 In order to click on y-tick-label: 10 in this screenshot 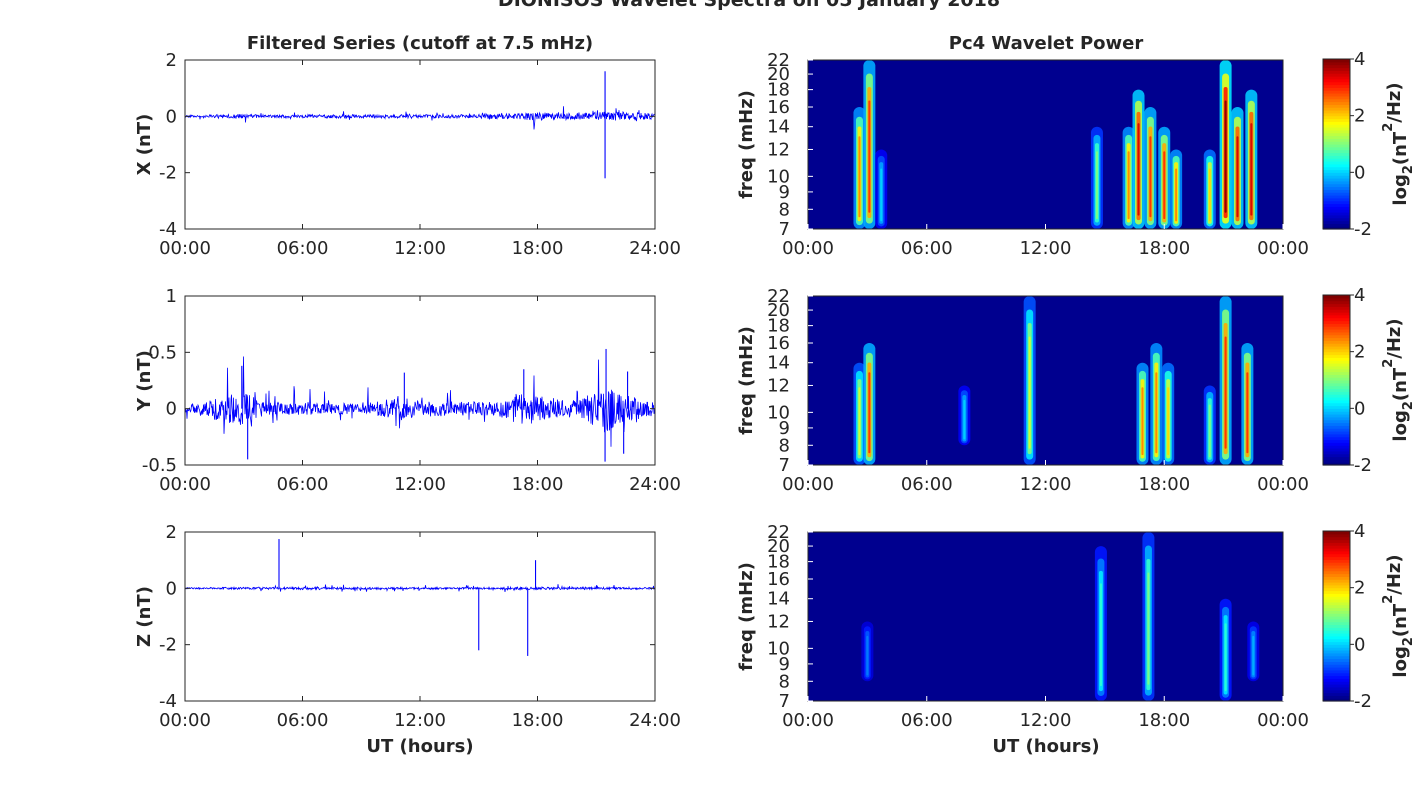, I will do `click(778, 176)`.